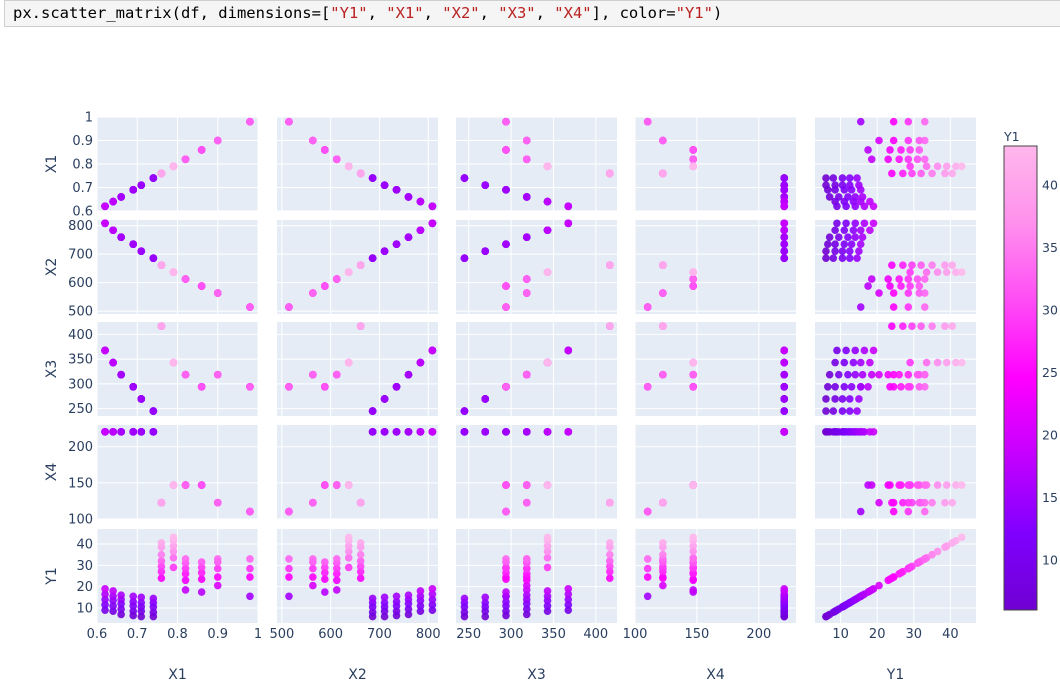 The width and height of the screenshot is (1060, 700). Describe the element at coordinates (1050, 309) in the screenshot. I see `colorbar-tick-label: 30` at that location.